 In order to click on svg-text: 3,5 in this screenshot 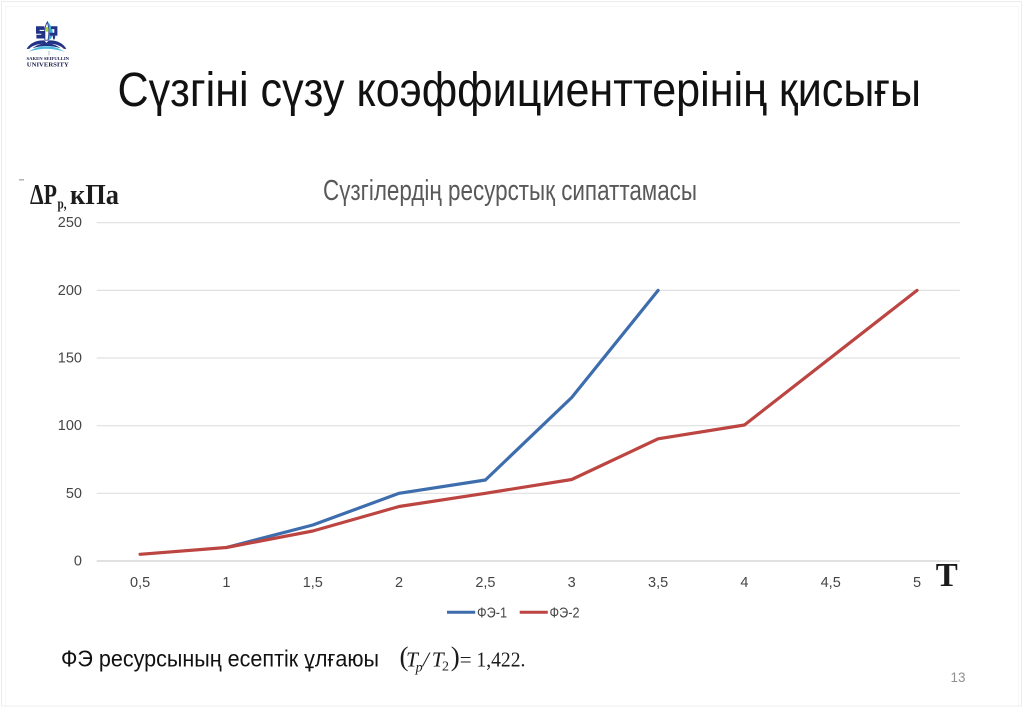, I will do `click(658, 583)`.